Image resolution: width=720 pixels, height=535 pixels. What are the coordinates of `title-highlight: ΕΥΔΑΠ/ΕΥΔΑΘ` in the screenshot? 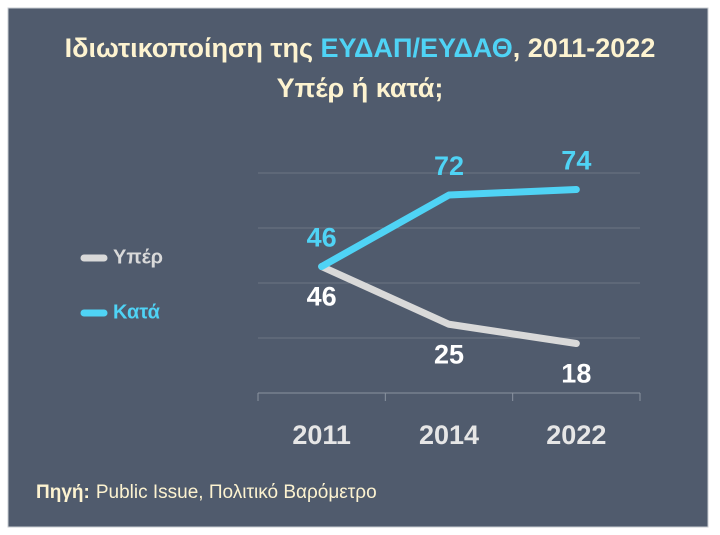 It's located at (416, 48).